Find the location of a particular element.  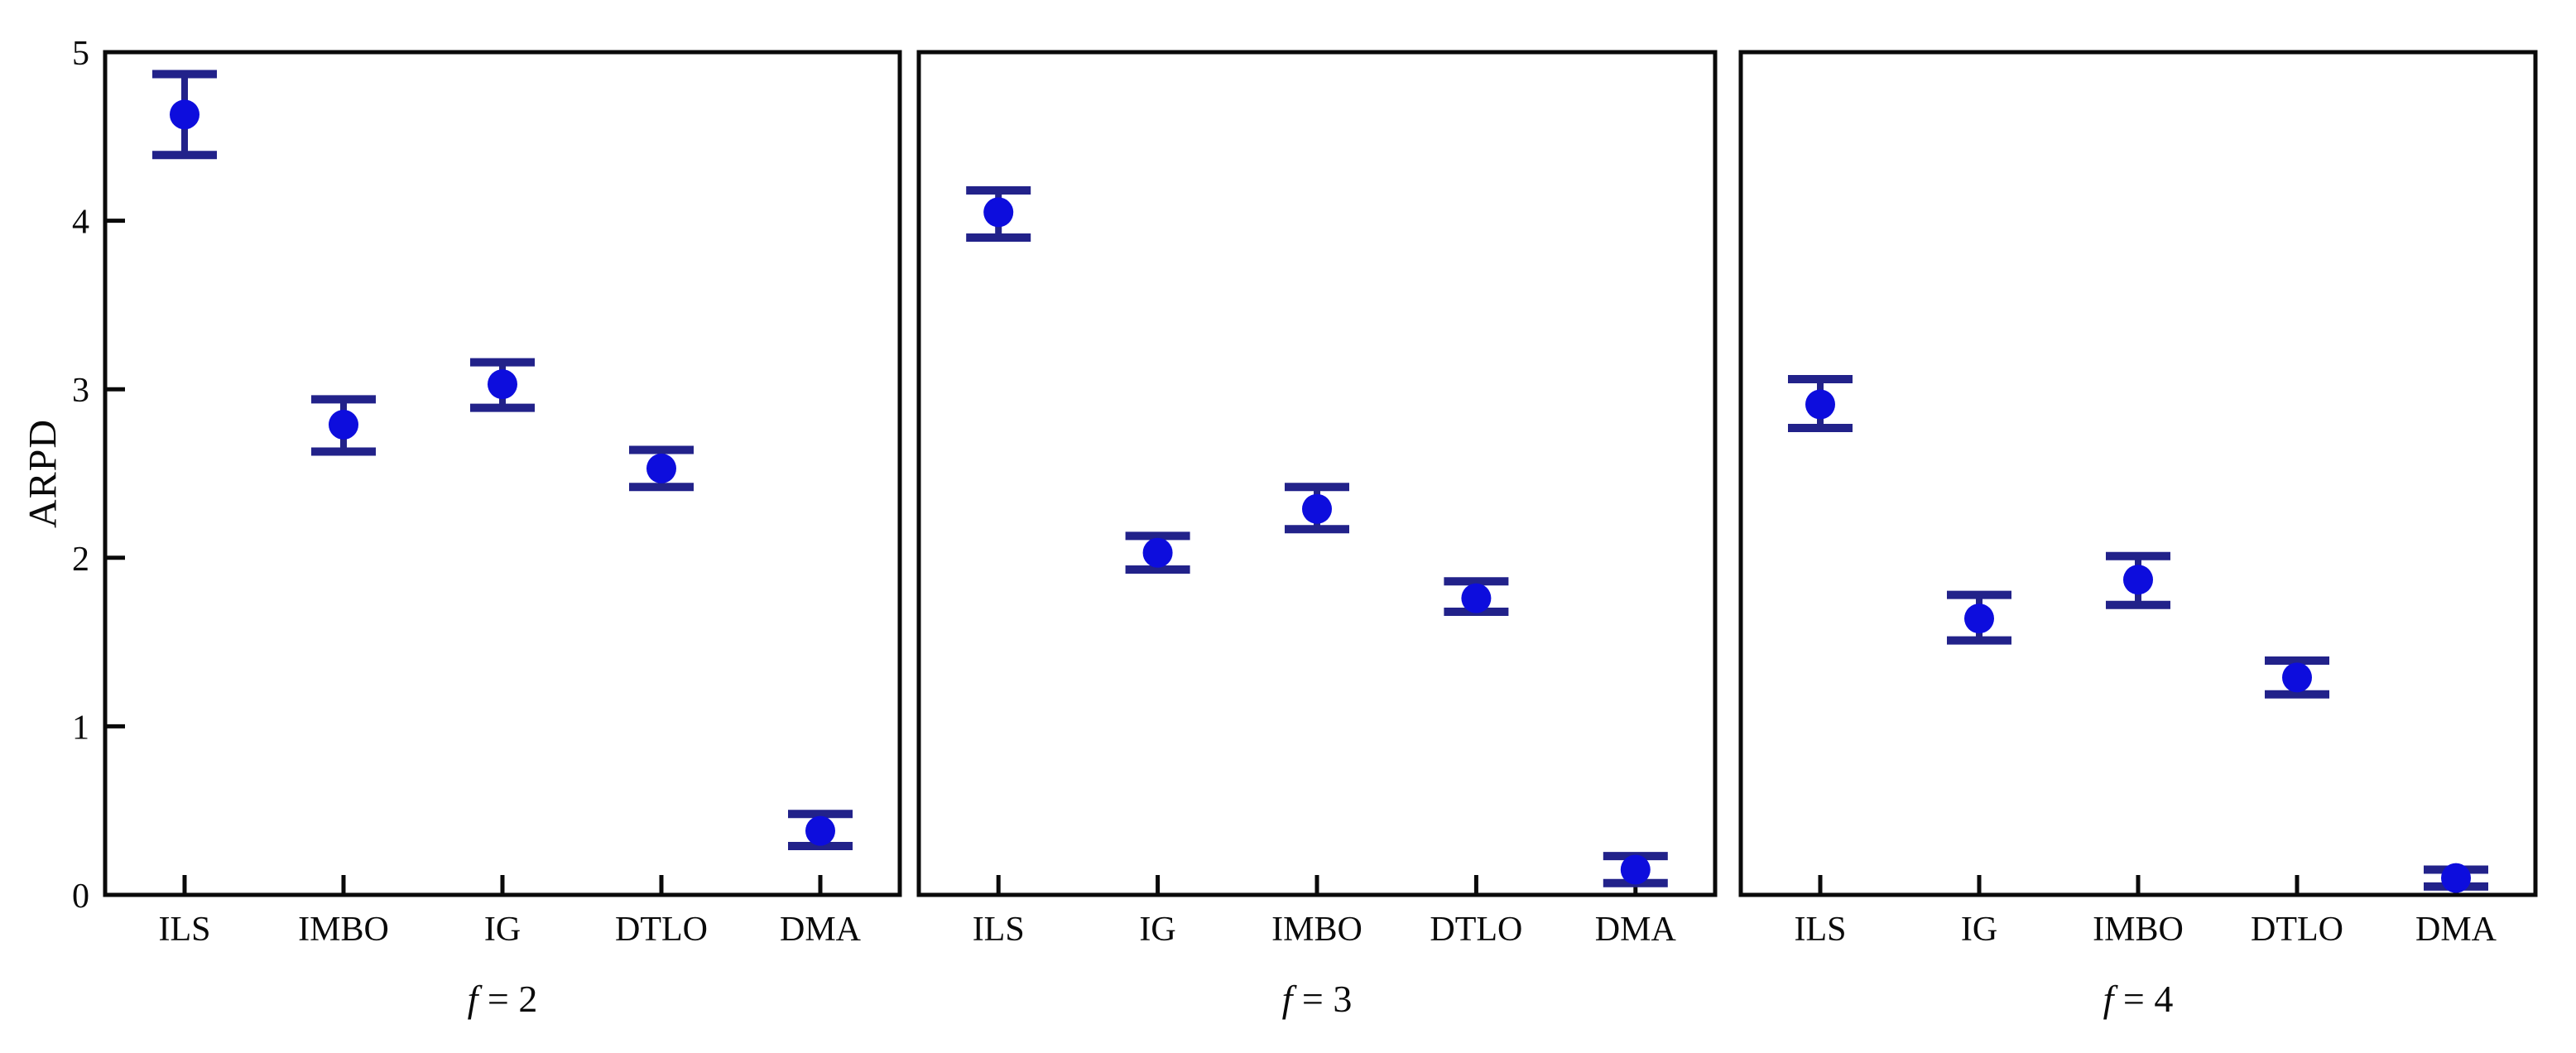

y-tick-label: 5 is located at coordinates (80, 54).